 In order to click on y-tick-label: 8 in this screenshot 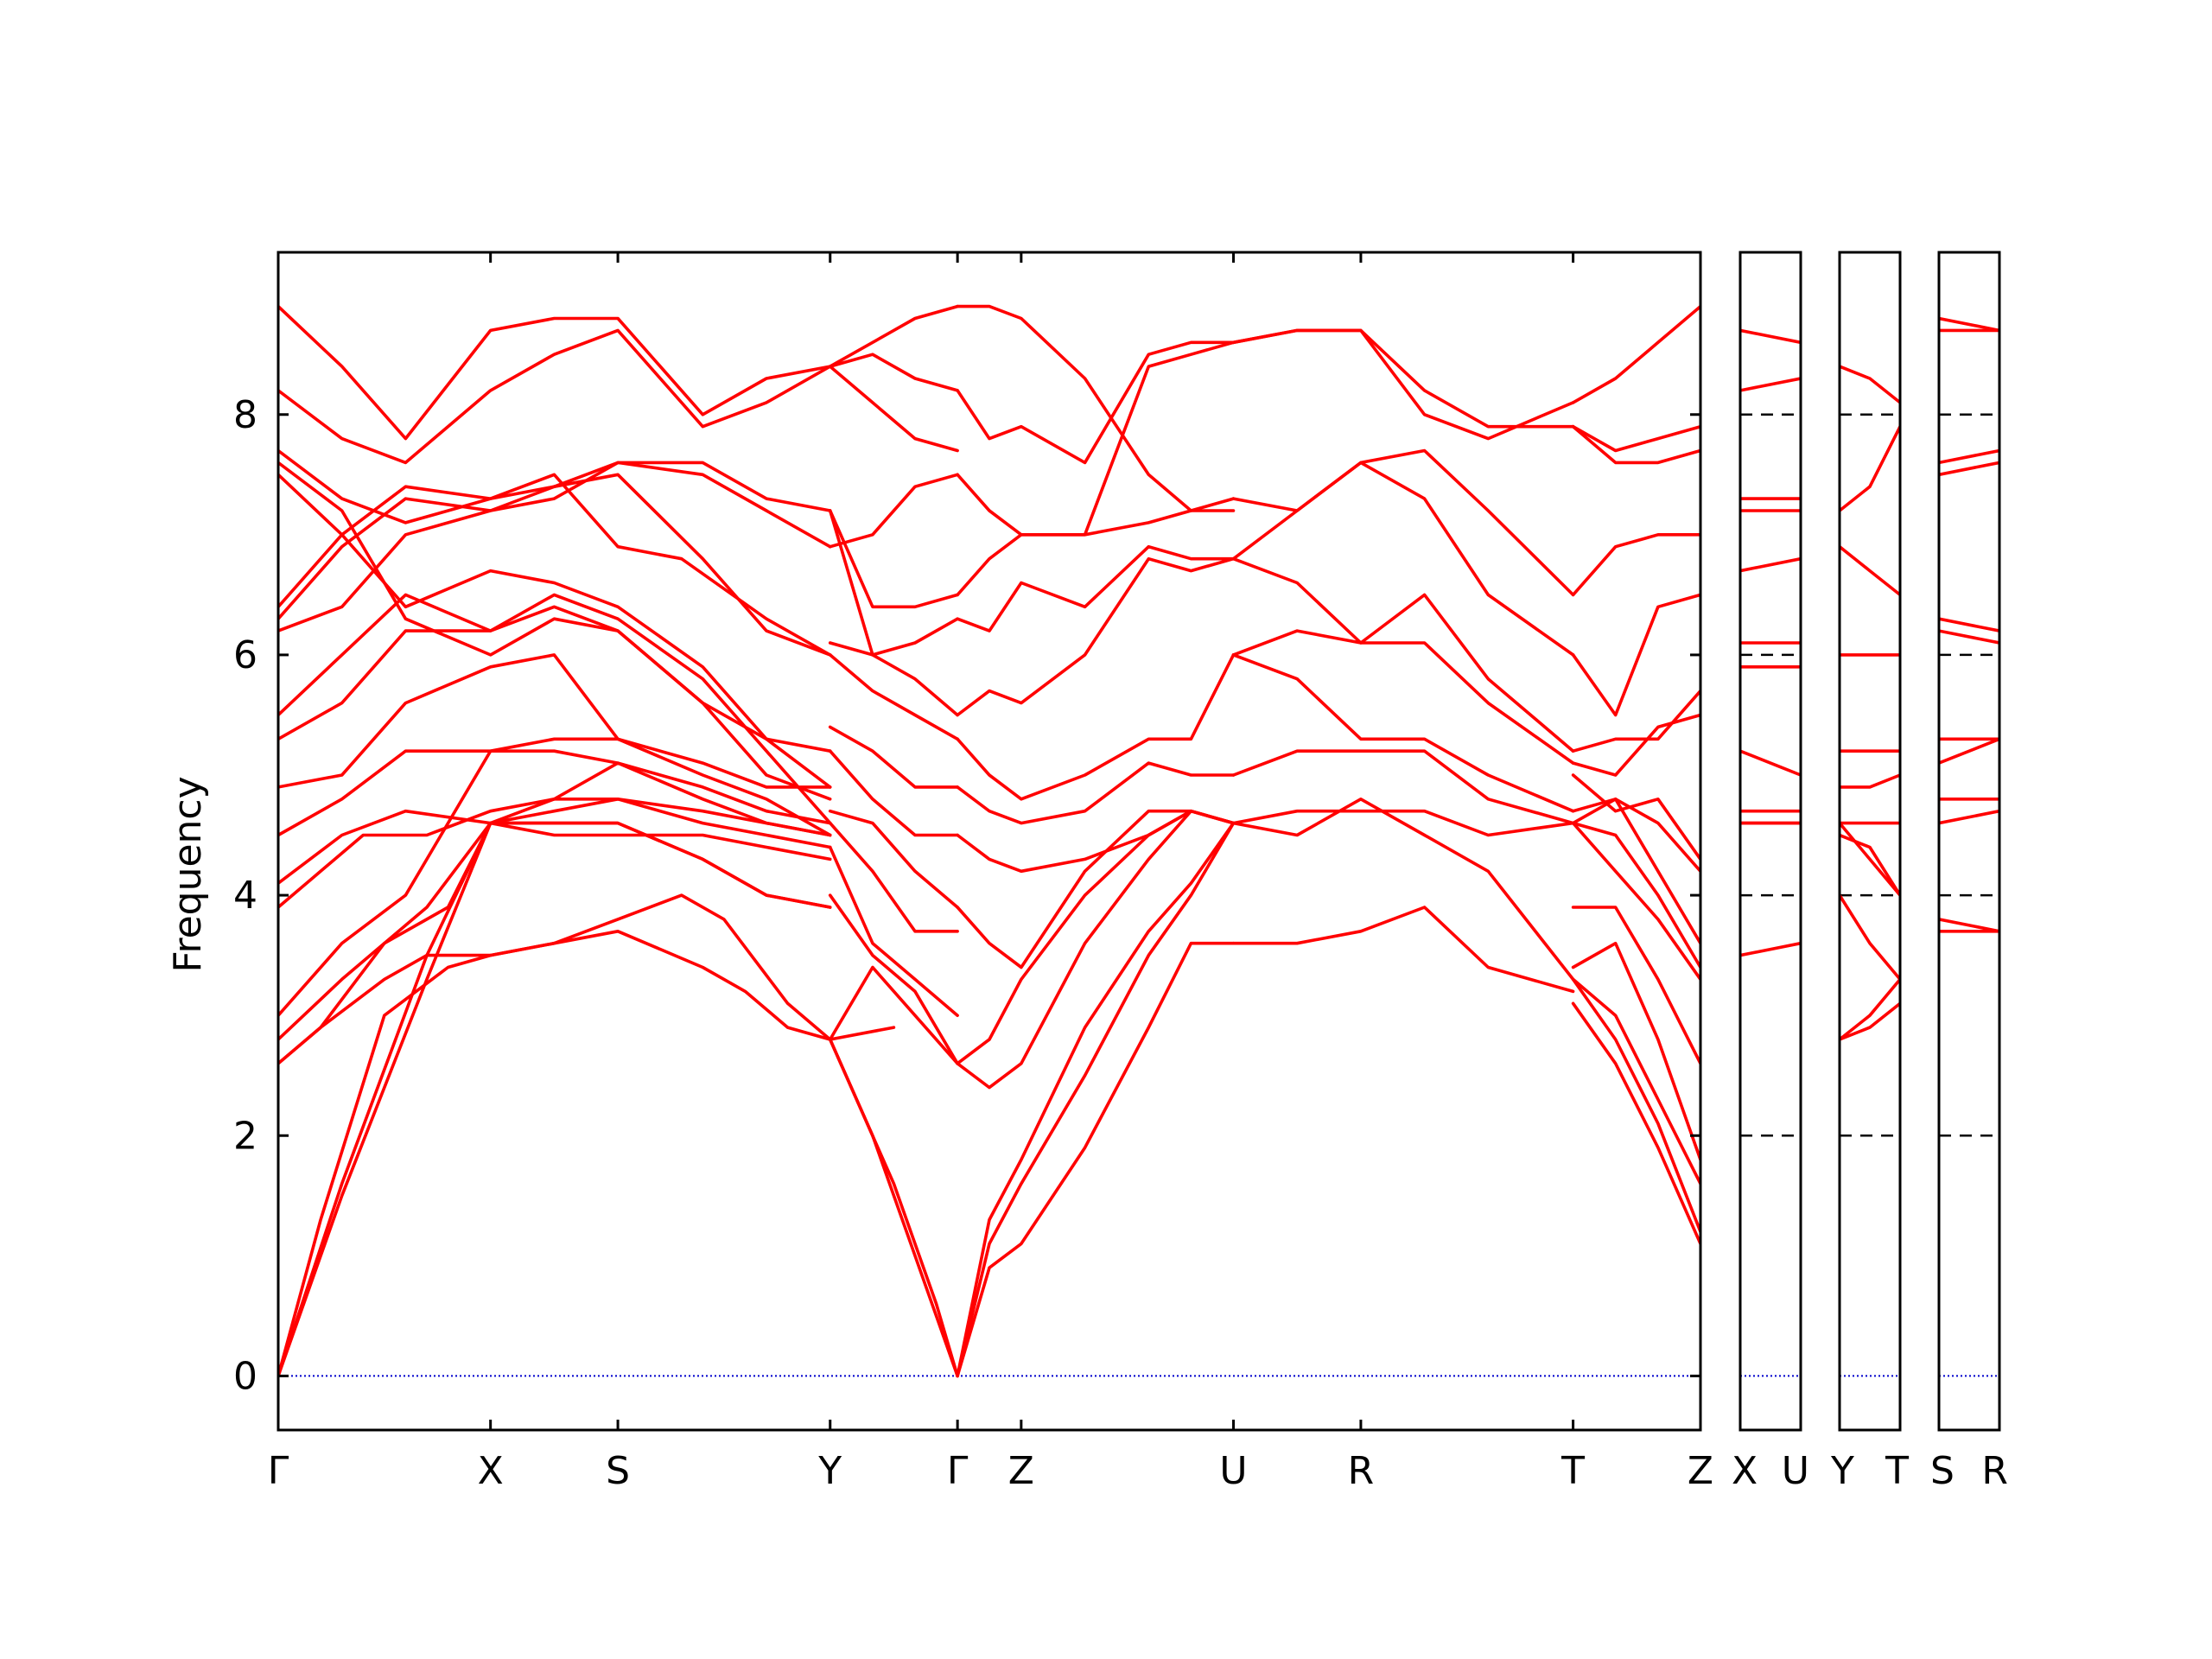, I will do `click(245, 415)`.